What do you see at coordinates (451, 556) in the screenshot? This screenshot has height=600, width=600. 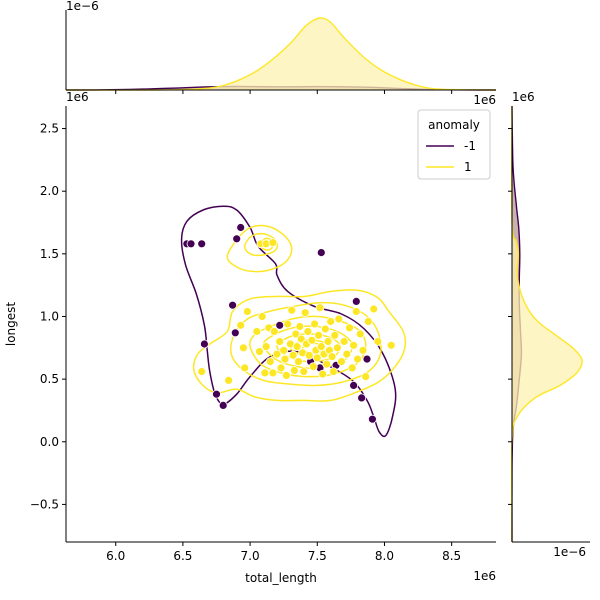 I see `x-tick-label: 8.5` at bounding box center [451, 556].